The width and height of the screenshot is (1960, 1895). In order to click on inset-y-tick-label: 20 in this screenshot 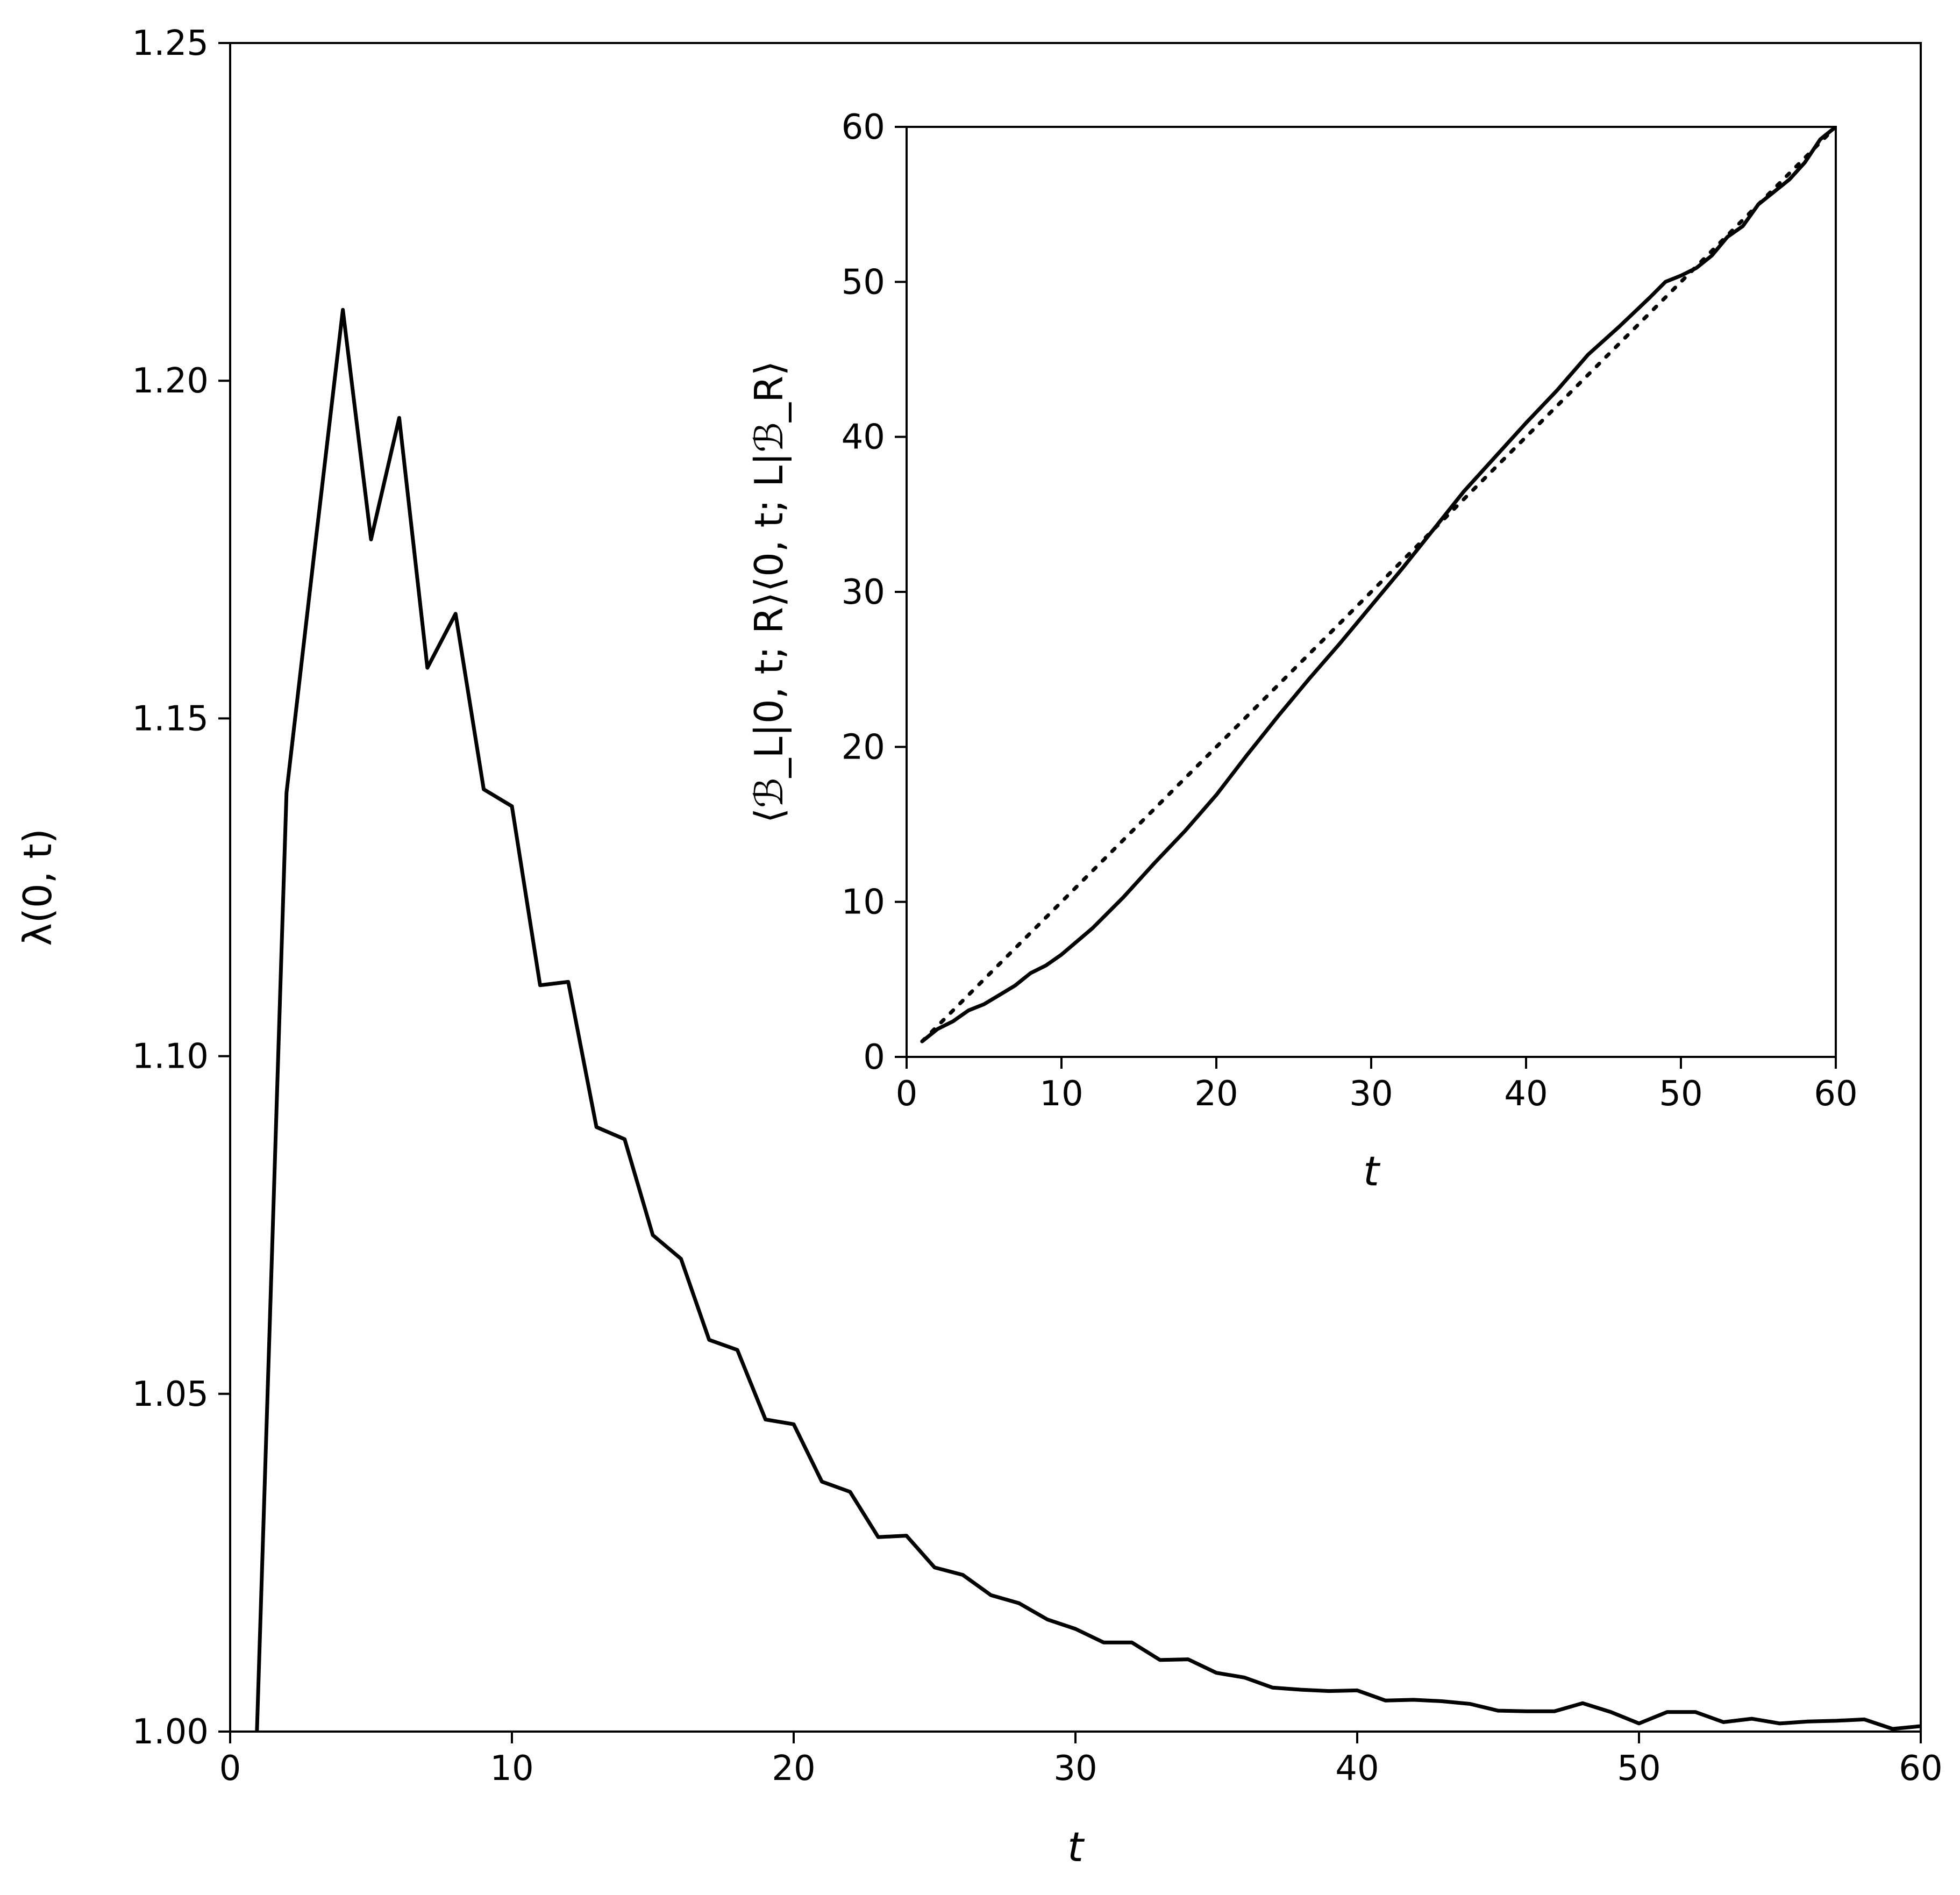, I will do `click(863, 747)`.